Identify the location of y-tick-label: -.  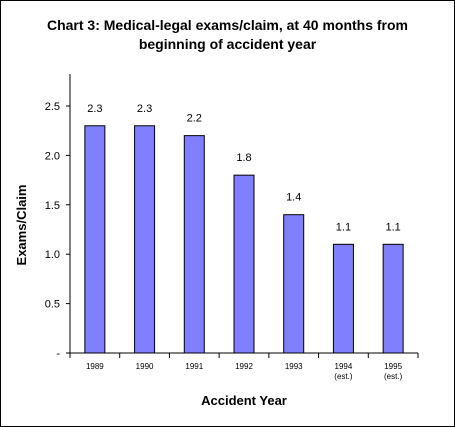
(58, 354).